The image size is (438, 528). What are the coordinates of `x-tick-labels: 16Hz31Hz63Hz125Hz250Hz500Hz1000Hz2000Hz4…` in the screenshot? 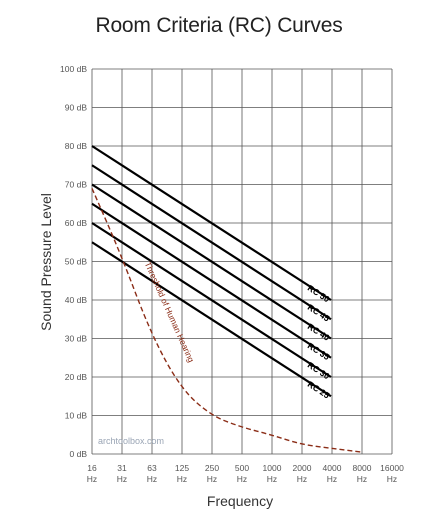 It's located at (245, 473).